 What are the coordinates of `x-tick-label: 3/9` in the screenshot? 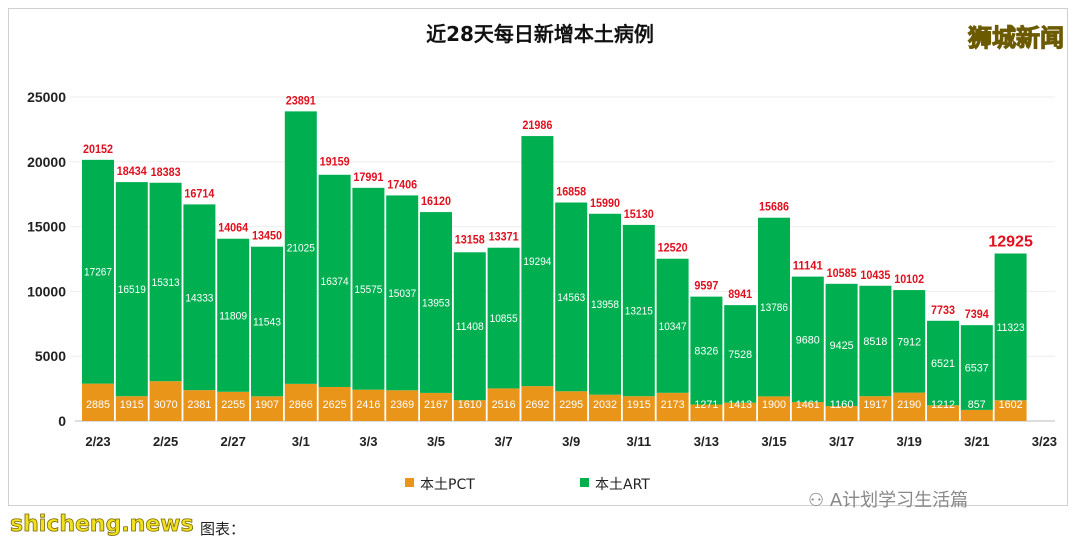 It's located at (571, 441).